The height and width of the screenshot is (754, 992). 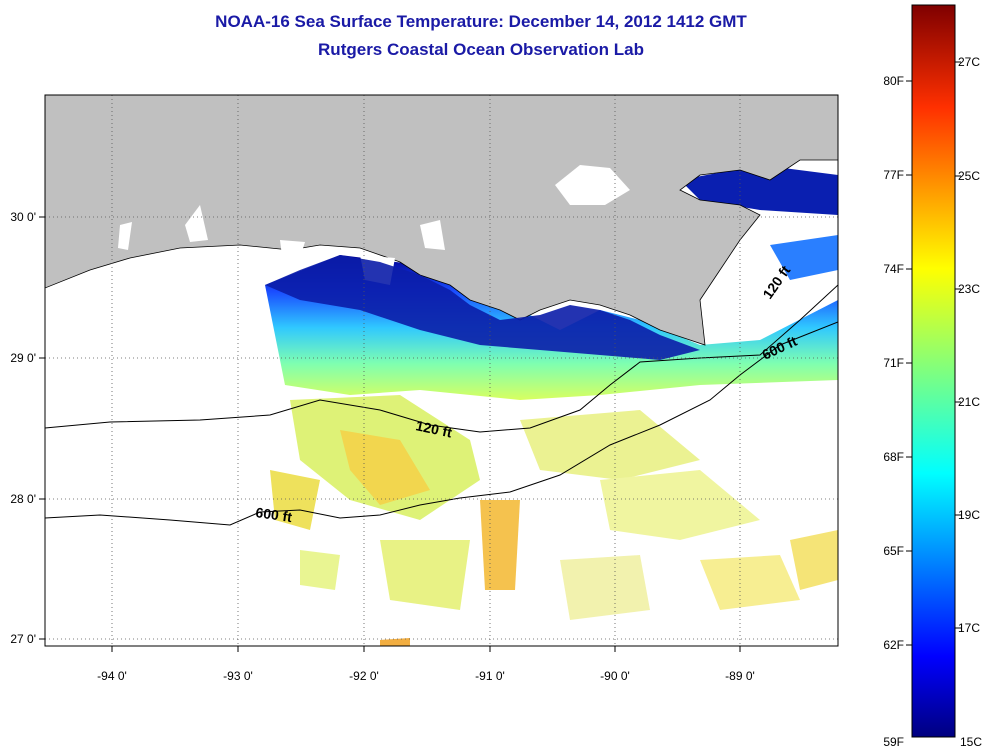 I want to click on lon-tick-label: -90 0', so click(x=615, y=676).